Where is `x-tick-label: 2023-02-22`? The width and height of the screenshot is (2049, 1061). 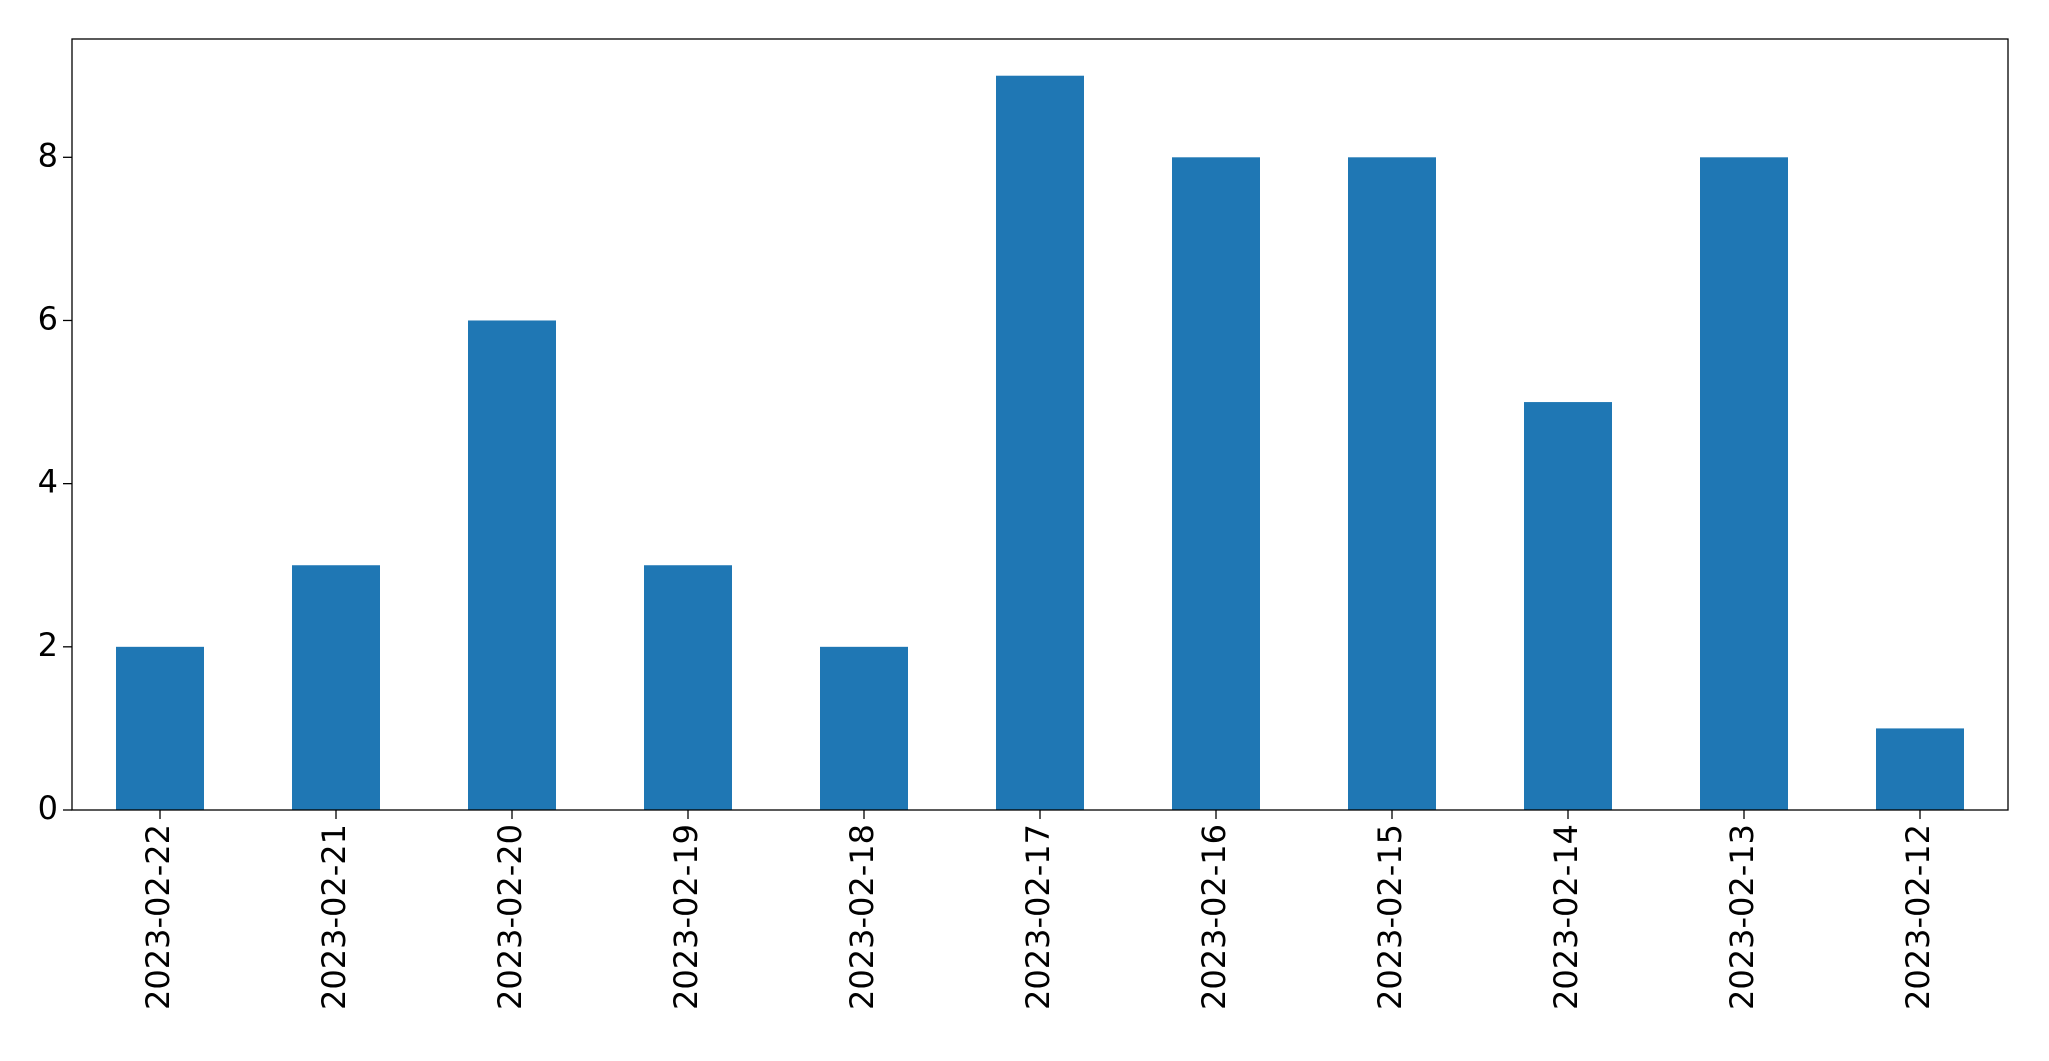
x-tick-label: 2023-02-22 is located at coordinates (158, 917).